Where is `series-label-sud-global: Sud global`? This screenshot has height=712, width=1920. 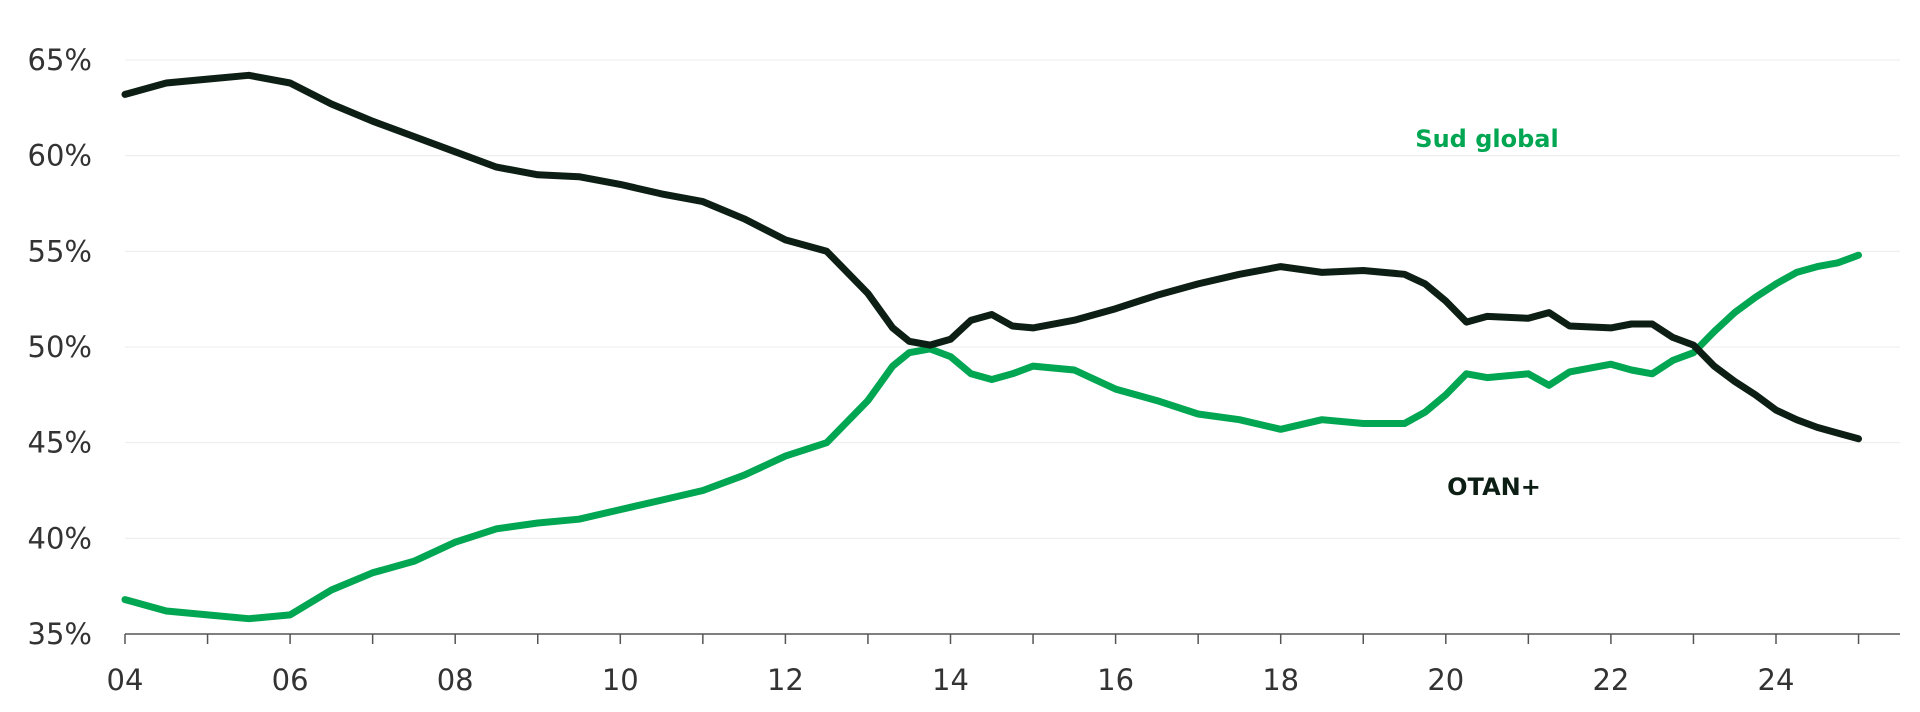
series-label-sud-global: Sud global is located at coordinates (1486, 139).